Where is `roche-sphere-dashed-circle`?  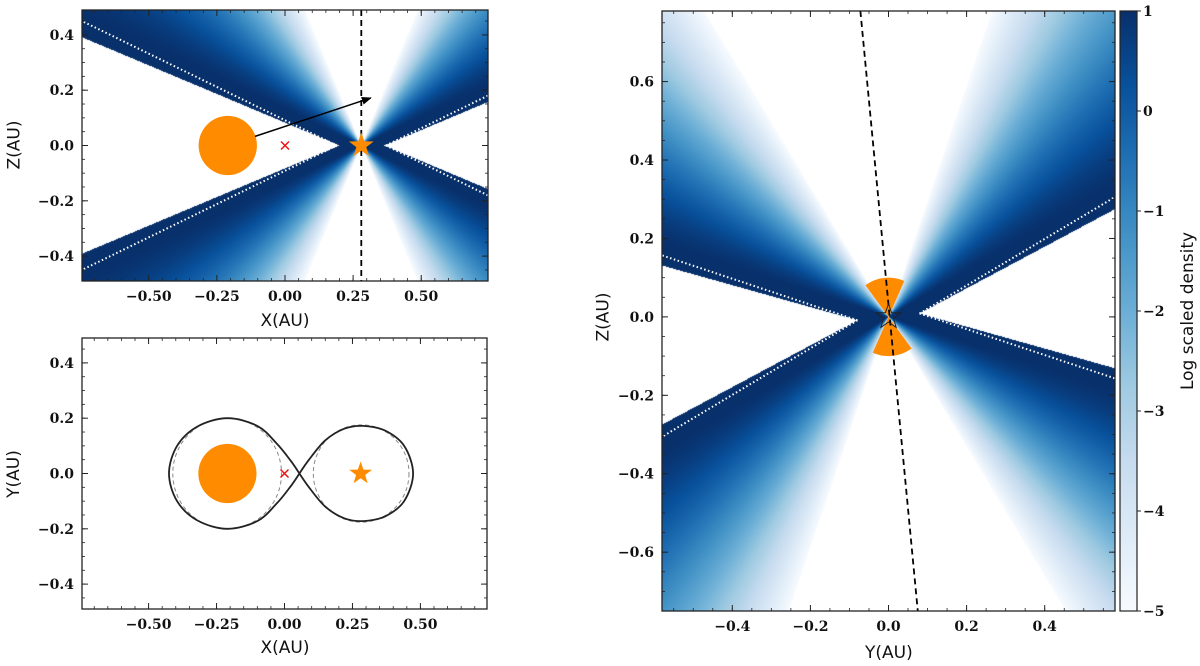 roche-sphere-dashed-circle is located at coordinates (361, 473).